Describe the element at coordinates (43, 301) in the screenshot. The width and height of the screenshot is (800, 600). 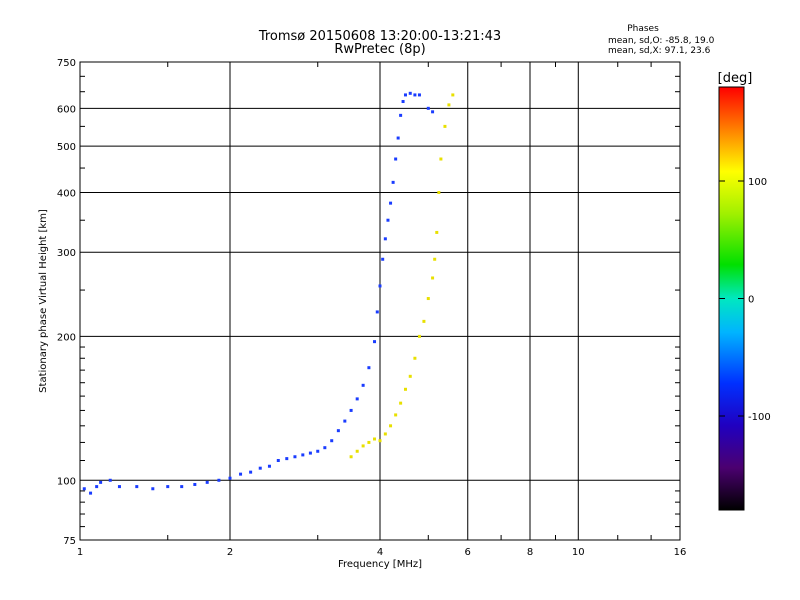
I see `y-axis-label: Stationary phase Virtual Height [km]` at that location.